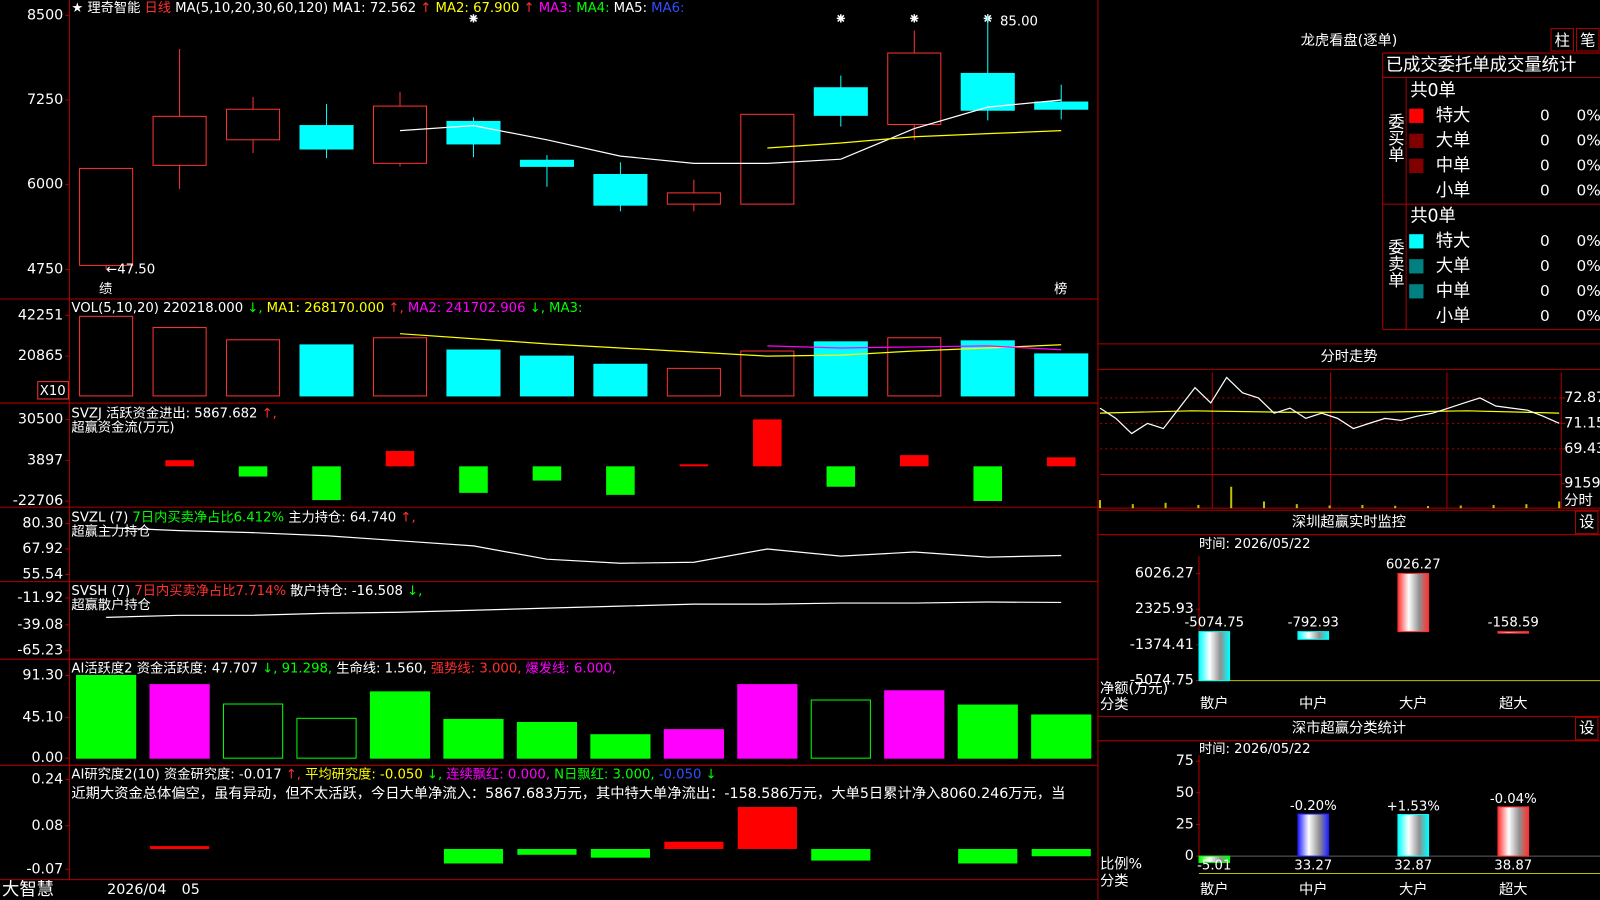 The height and width of the screenshot is (900, 1600). I want to click on unit-tag: X10, so click(53, 391).